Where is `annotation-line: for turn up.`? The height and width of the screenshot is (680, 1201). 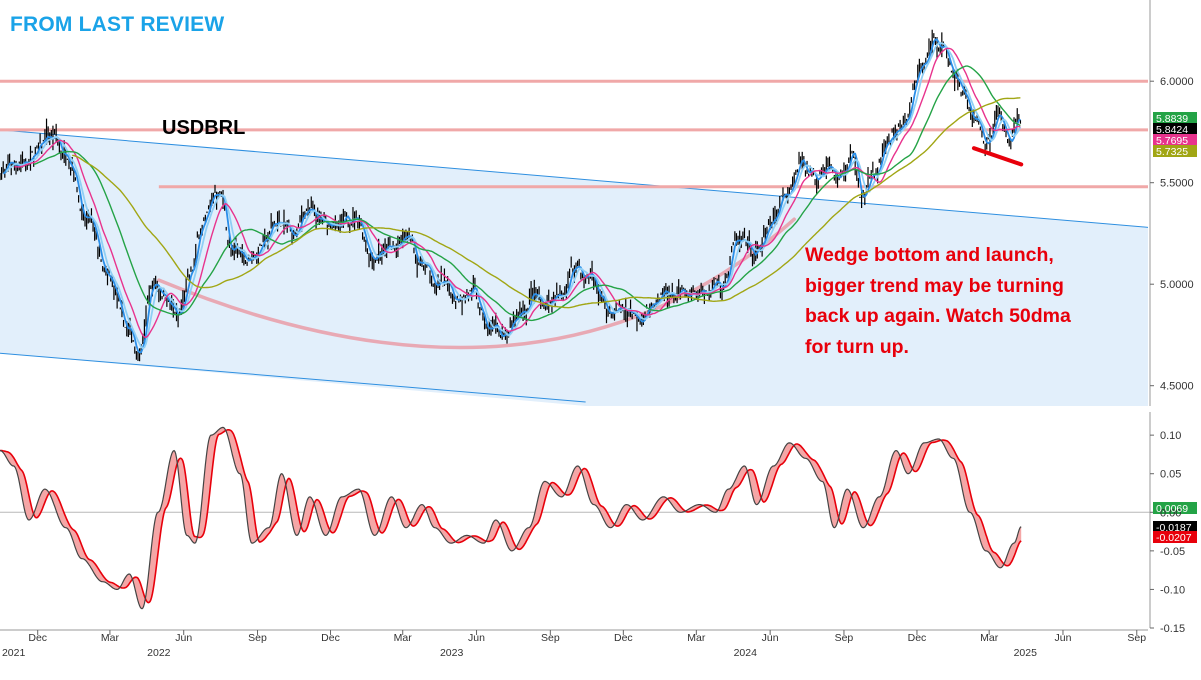
annotation-line: for turn up. is located at coordinates (857, 346).